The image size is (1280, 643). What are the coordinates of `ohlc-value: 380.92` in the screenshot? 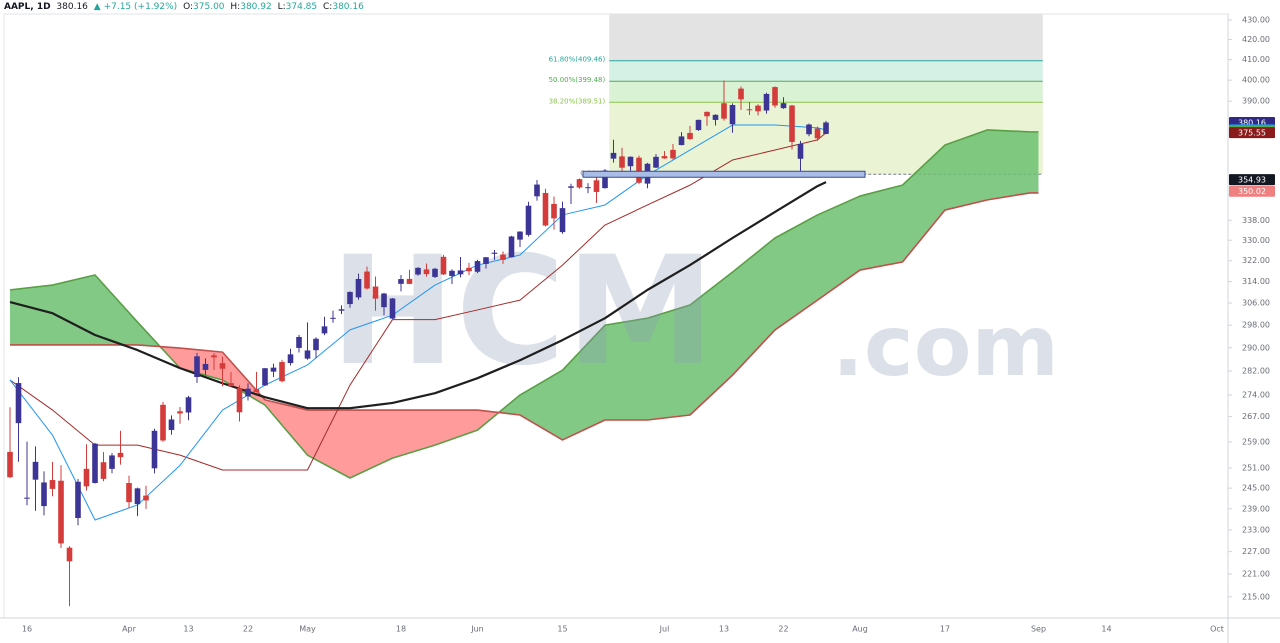 It's located at (256, 7).